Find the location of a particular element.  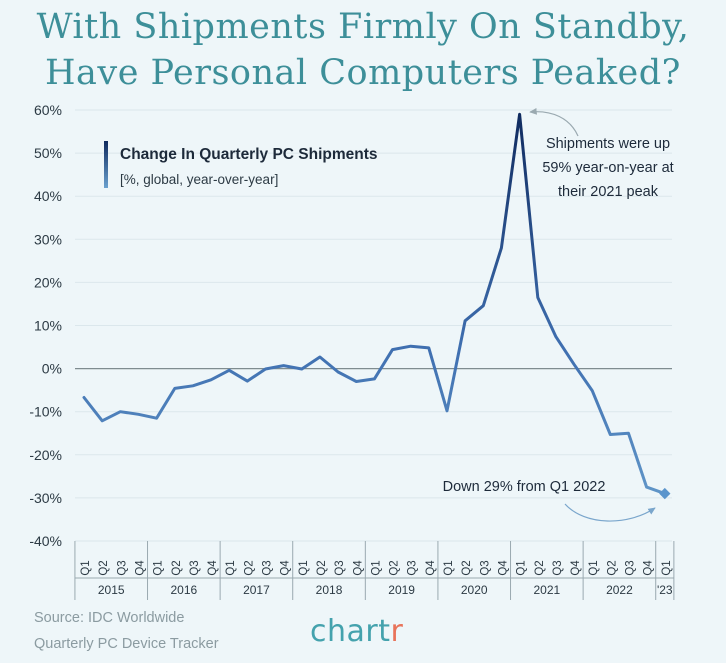

year-label: 2016 is located at coordinates (183, 590).